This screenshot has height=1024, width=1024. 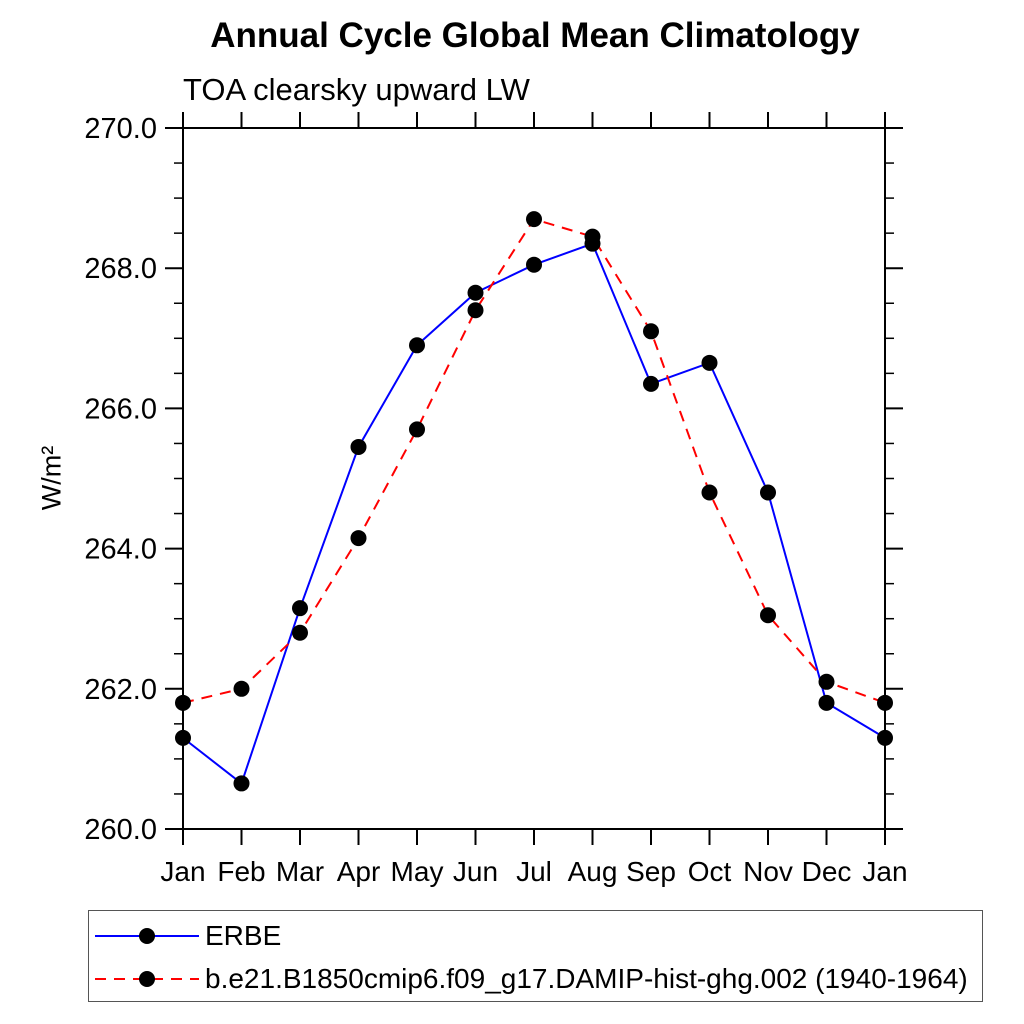 What do you see at coordinates (475, 871) in the screenshot?
I see `x-tick-label: Jun` at bounding box center [475, 871].